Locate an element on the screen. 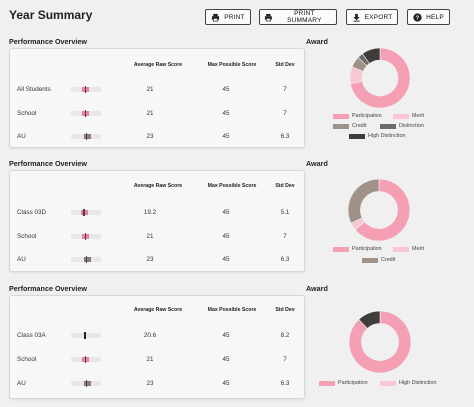 The width and height of the screenshot is (474, 407). legend-label: Merit is located at coordinates (418, 249).